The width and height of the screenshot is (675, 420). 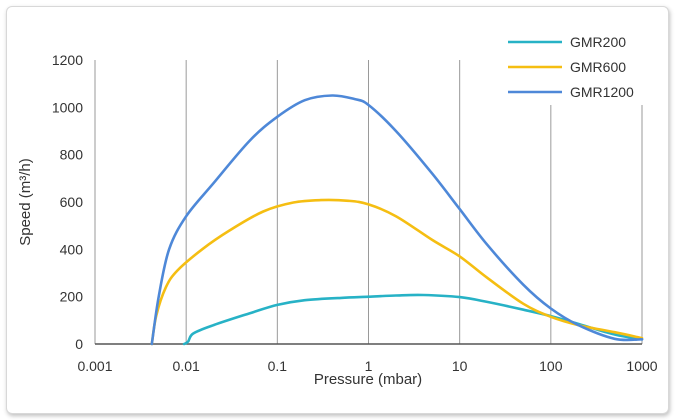 What do you see at coordinates (598, 42) in the screenshot?
I see `legend-label-gmr200: GMR200` at bounding box center [598, 42].